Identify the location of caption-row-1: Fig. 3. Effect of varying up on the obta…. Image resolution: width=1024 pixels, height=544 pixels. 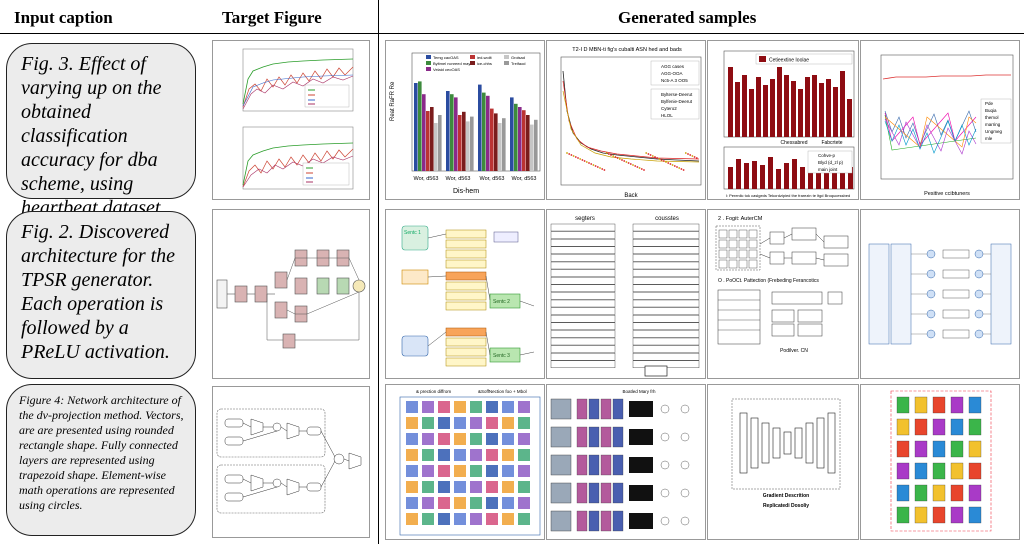
(101, 131).